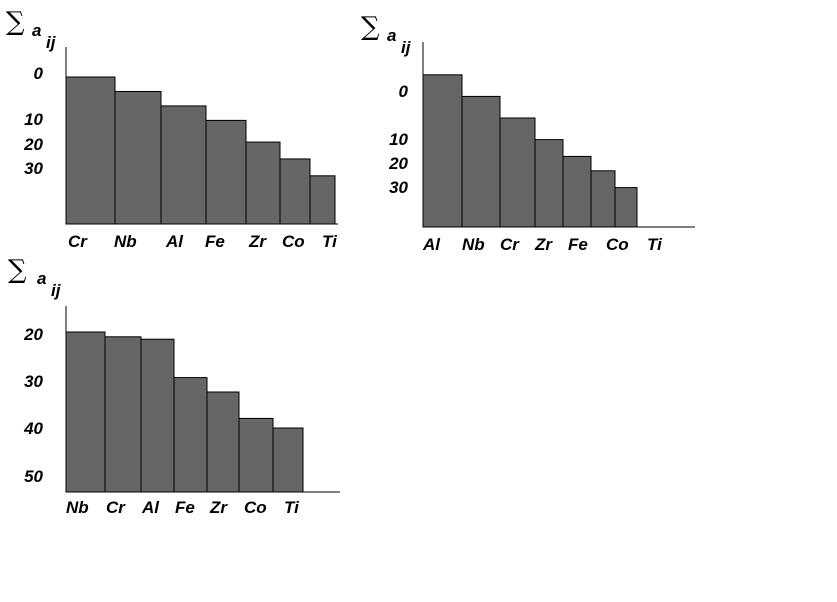 Image resolution: width=837 pixels, height=602 pixels. I want to click on chart-3-y-label-sub: ij, so click(56, 290).